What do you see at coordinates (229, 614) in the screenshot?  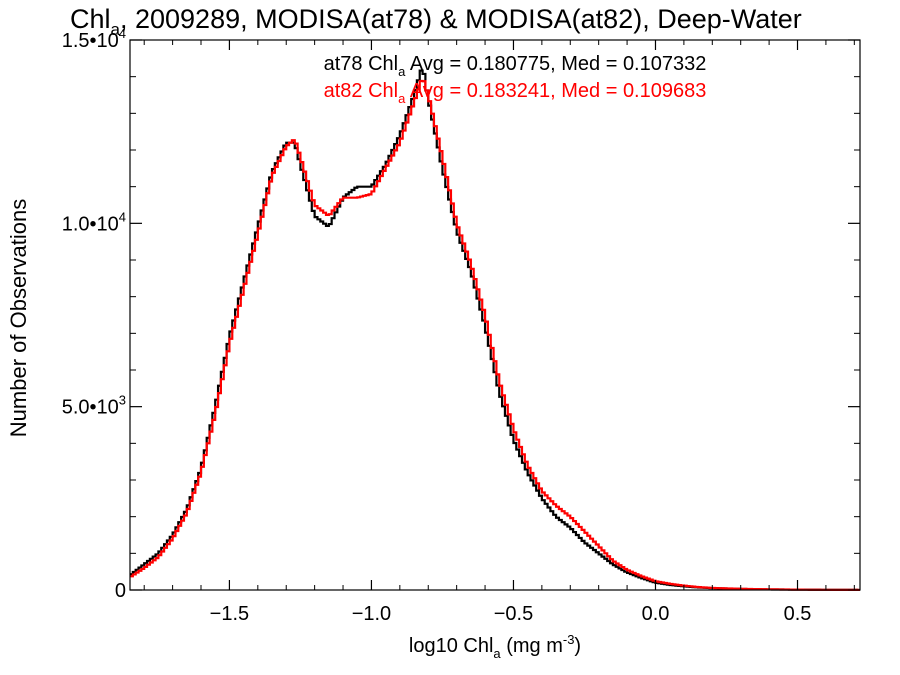 I see `x-tick-label: −1.5` at bounding box center [229, 614].